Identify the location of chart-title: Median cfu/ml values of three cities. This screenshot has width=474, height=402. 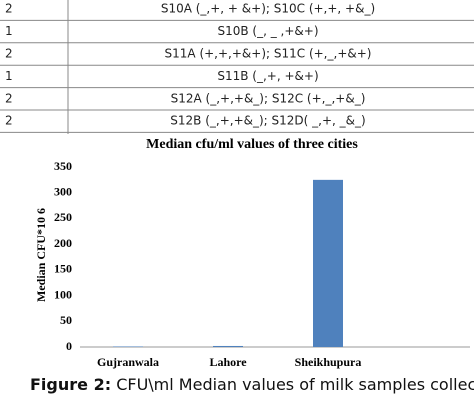
(252, 144).